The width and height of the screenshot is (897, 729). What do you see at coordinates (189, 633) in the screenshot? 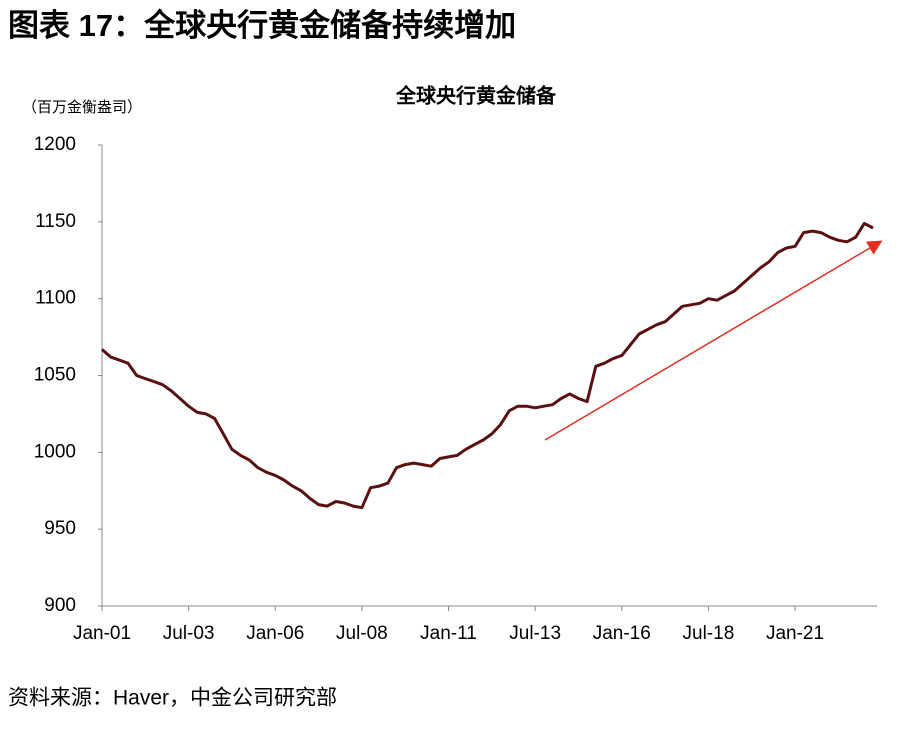
I see `x-tick-label: Jul-03` at bounding box center [189, 633].